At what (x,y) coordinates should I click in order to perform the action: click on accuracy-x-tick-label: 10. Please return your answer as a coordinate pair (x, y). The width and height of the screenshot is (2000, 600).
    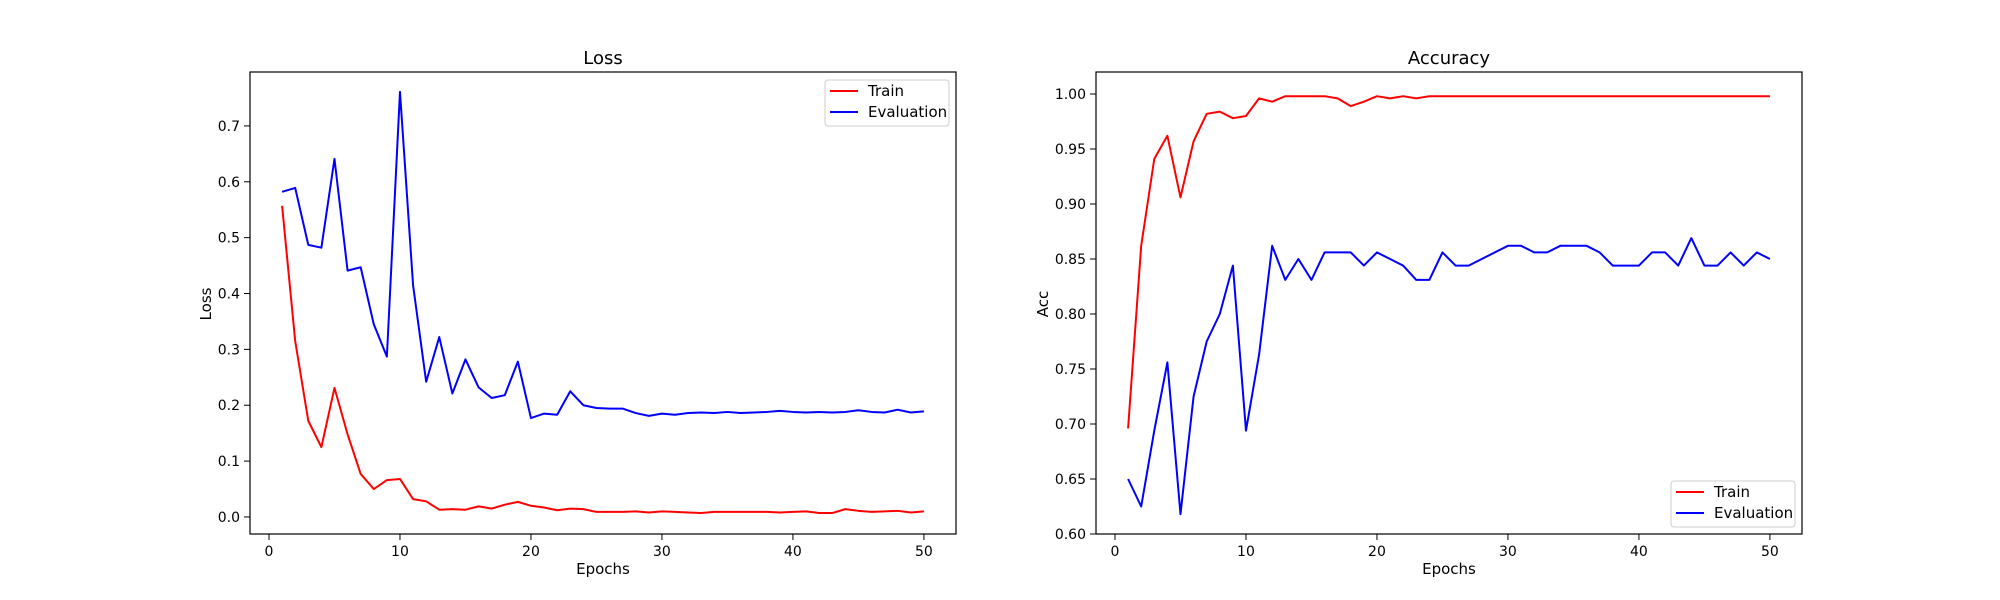
    Looking at the image, I should click on (1246, 552).